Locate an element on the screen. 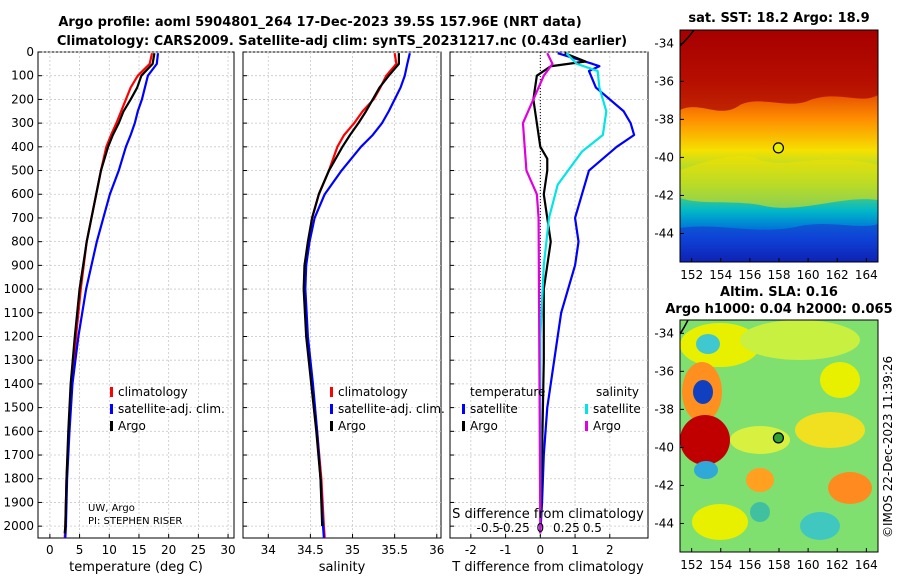  lat-tick-label: -38 is located at coordinates (664, 119).